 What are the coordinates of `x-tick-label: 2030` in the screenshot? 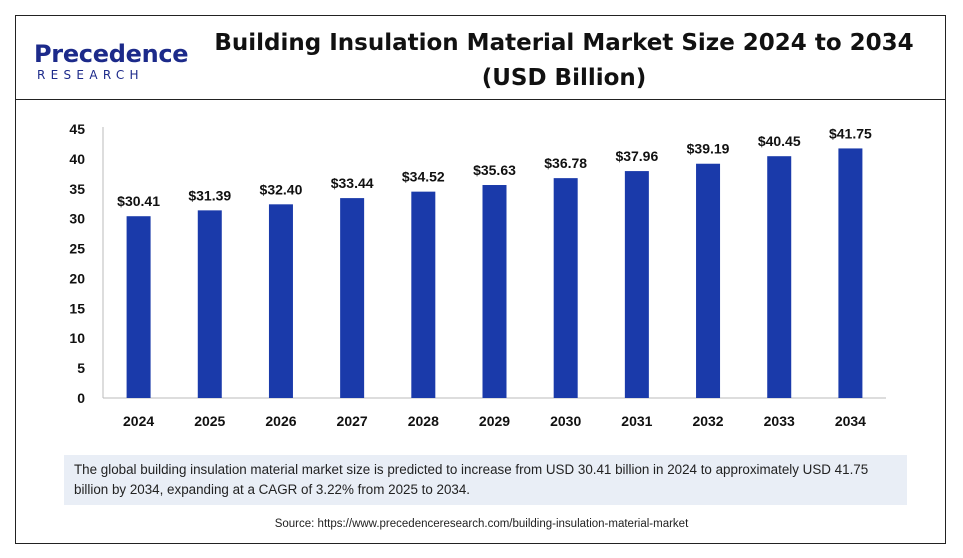 It's located at (565, 421).